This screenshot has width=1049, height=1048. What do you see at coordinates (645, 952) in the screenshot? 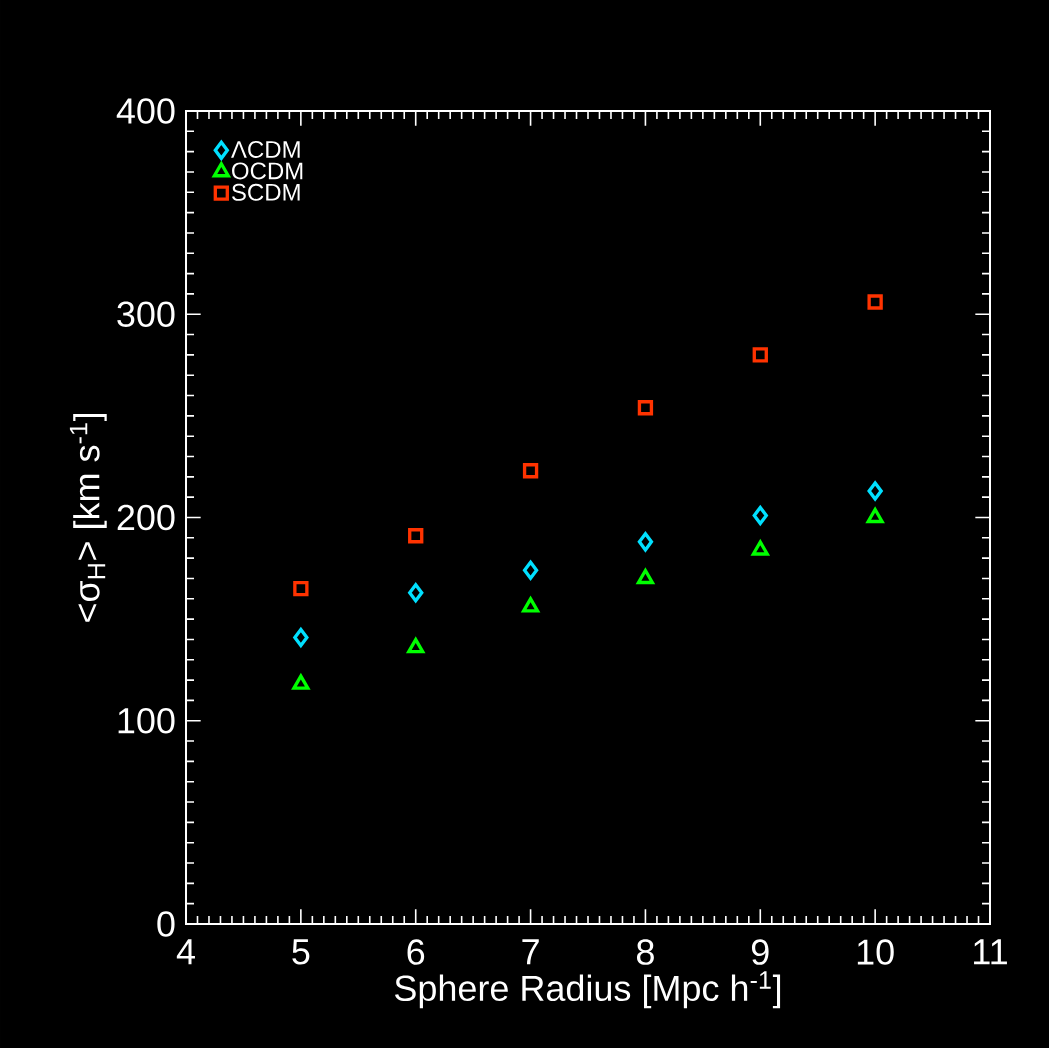
I see `x-tick-label: 8` at bounding box center [645, 952].